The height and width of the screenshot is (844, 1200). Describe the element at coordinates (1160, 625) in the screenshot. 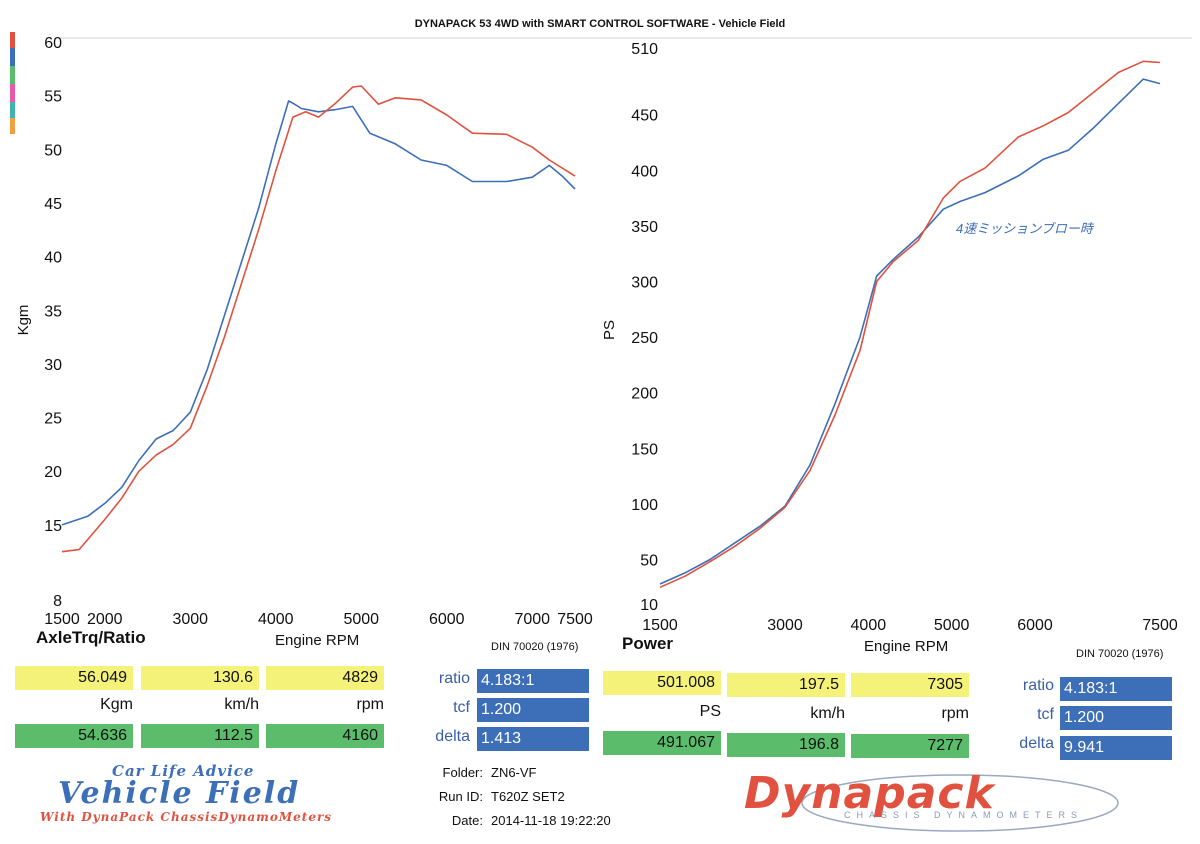

I see `power-xtick-label: 7500` at that location.